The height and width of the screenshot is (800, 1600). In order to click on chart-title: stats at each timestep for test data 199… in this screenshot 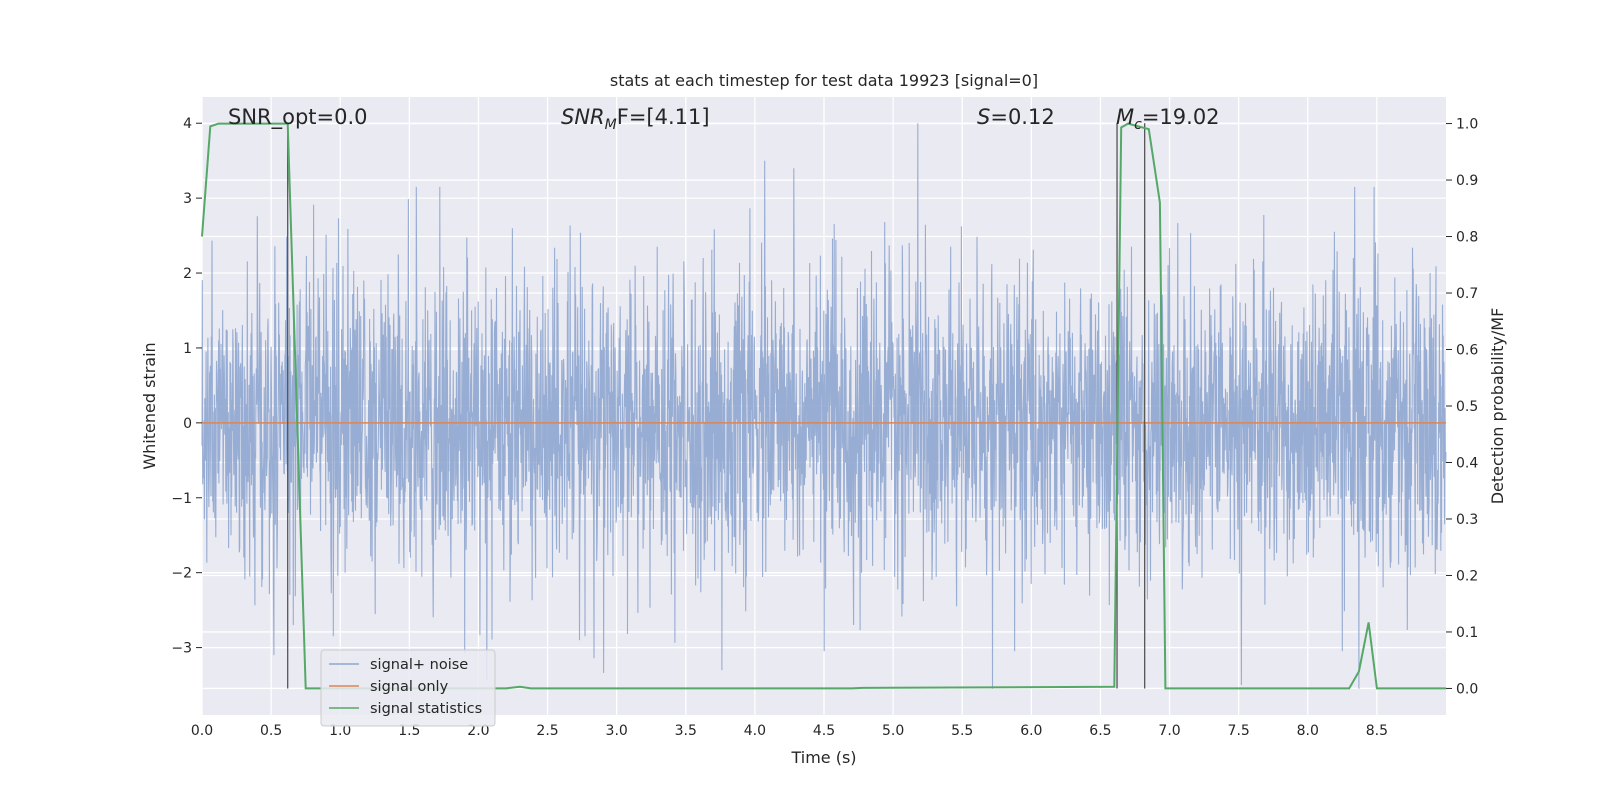, I will do `click(824, 80)`.